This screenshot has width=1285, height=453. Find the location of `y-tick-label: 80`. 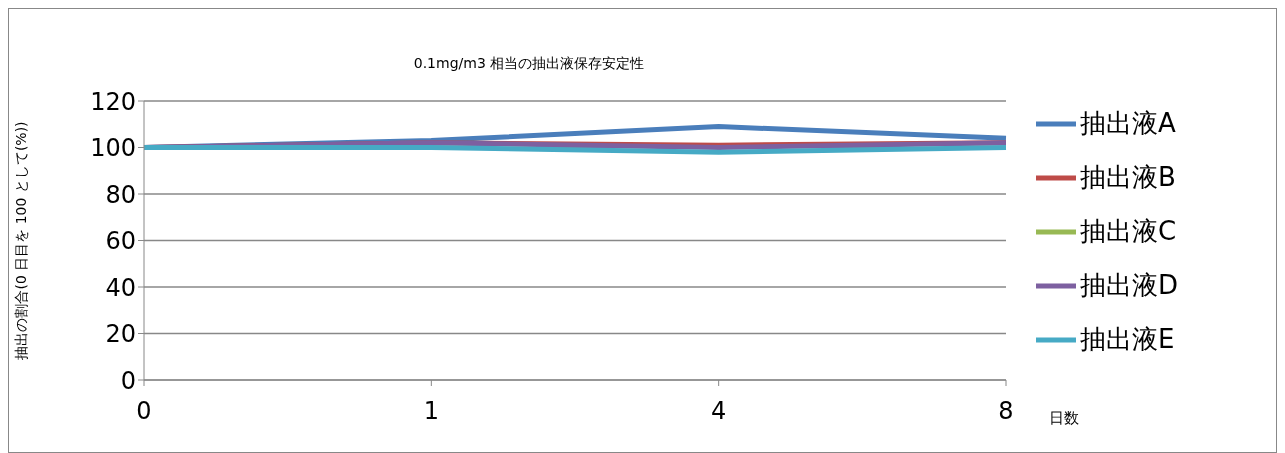

y-tick-label: 80 is located at coordinates (120, 194).